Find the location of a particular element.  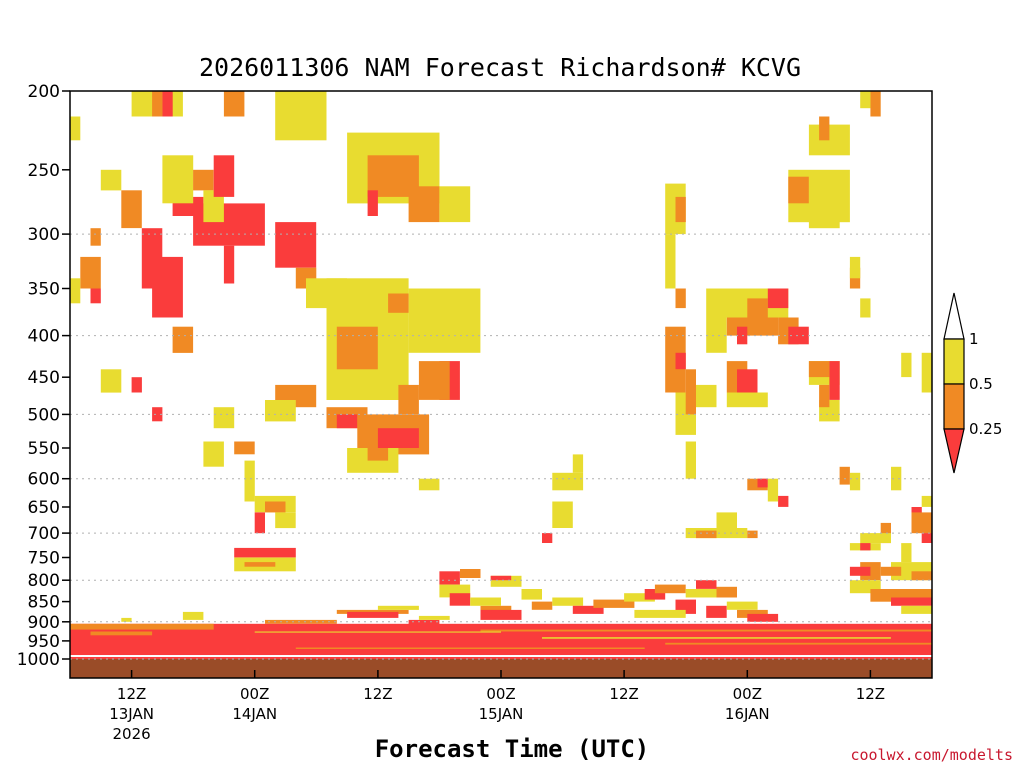

x-tick-date: 14JAN is located at coordinates (254, 714).